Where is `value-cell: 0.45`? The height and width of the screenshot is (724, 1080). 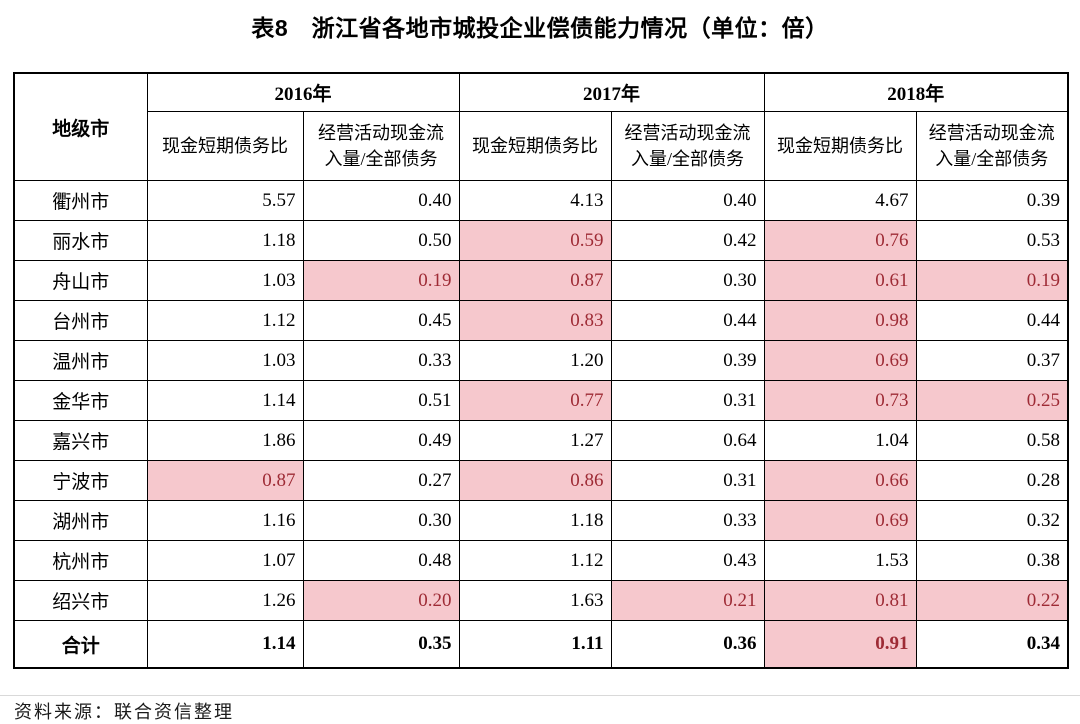 value-cell: 0.45 is located at coordinates (381, 320).